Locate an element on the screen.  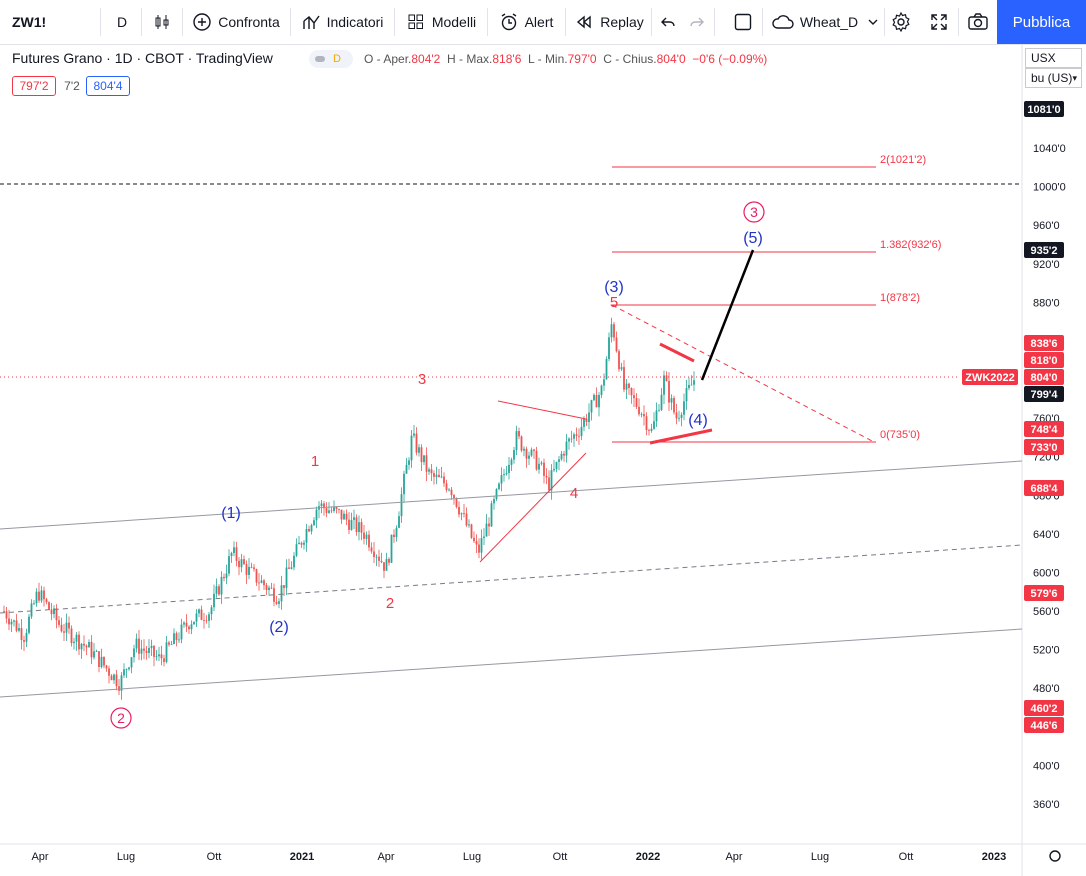
wave-label-red: 2 is located at coordinates (390, 603).